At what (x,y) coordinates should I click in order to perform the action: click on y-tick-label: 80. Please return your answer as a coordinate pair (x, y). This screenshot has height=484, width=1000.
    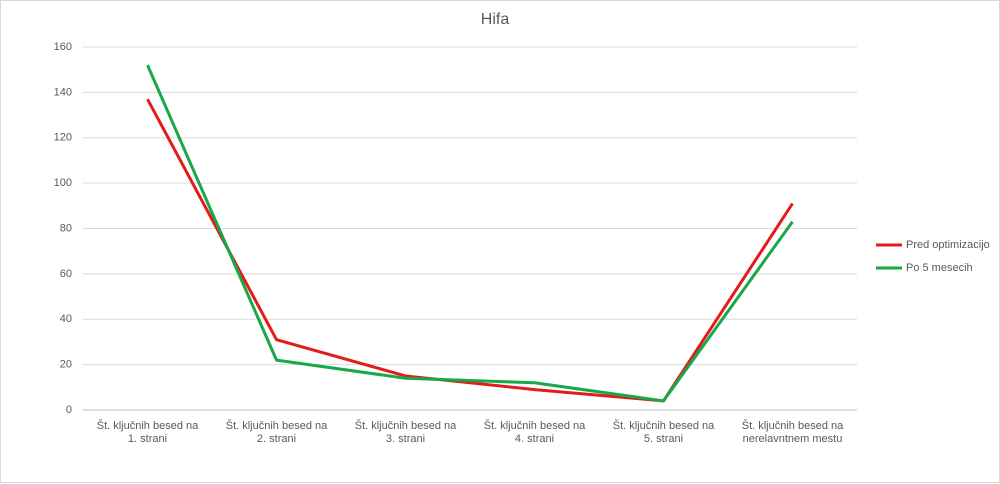
    Looking at the image, I should click on (66, 228).